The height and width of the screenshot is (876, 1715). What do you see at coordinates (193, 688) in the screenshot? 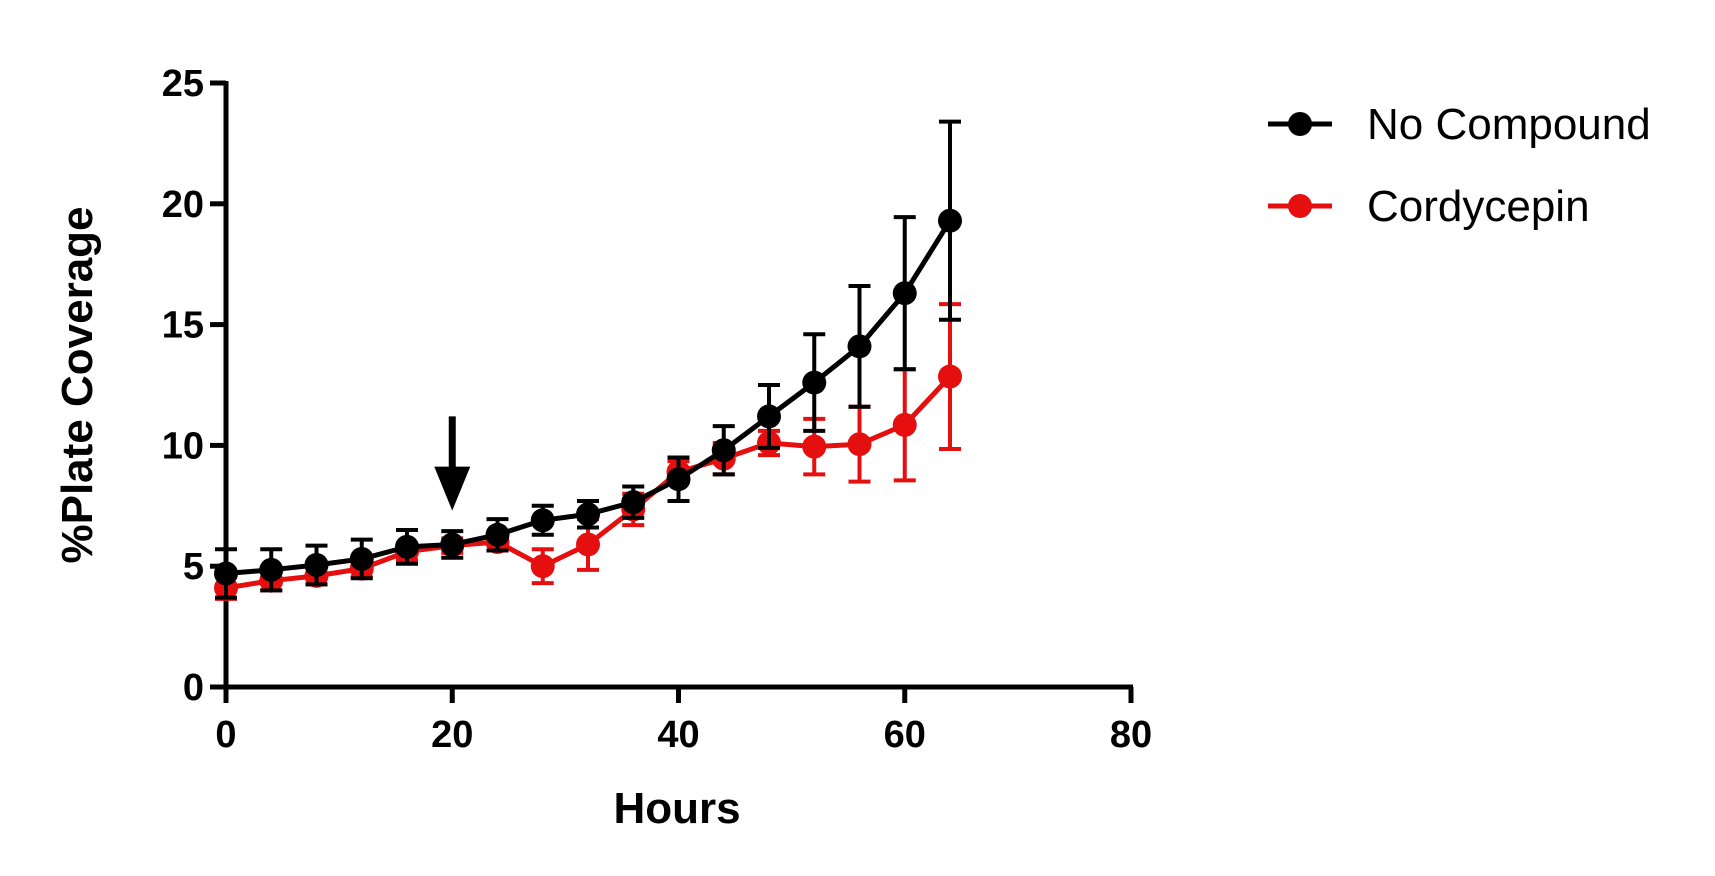
I see `y-tick-label: 0` at bounding box center [193, 688].